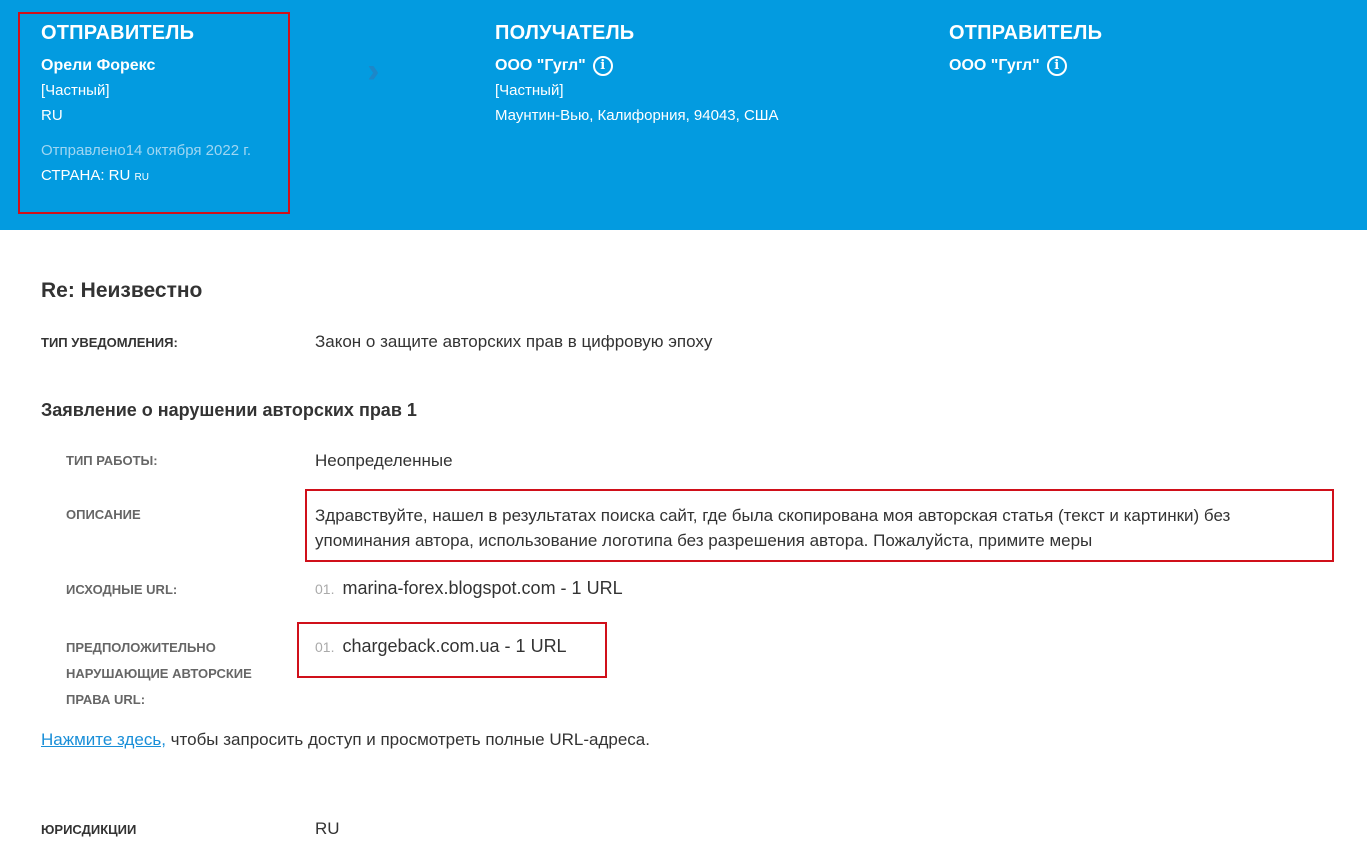 This screenshot has width=1367, height=847. What do you see at coordinates (529, 90) in the screenshot?
I see `recipient-type: [Частный]` at bounding box center [529, 90].